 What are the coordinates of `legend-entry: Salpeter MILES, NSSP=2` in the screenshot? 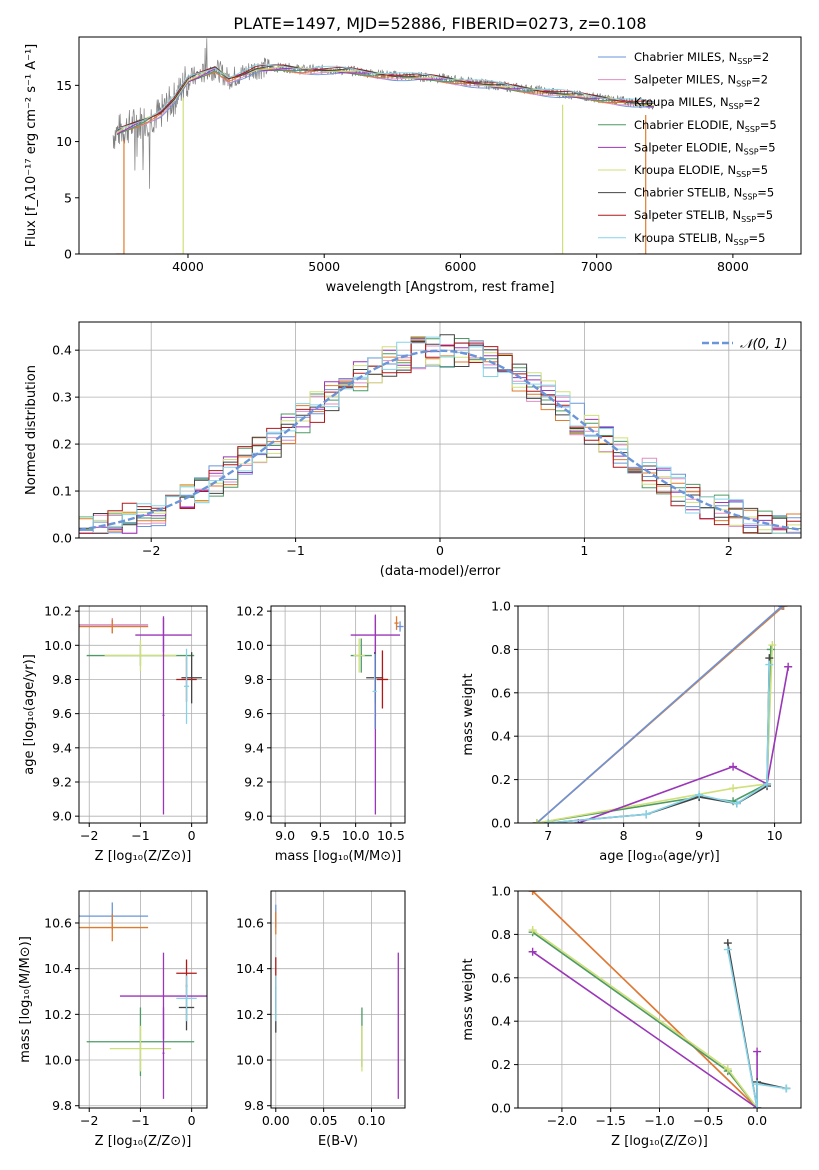 It's located at (701, 81).